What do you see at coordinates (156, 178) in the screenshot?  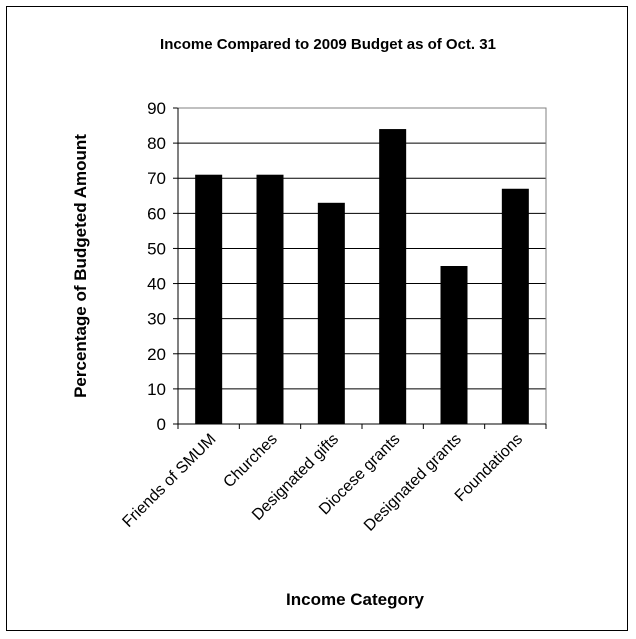 I see `y-tick-label: 70` at bounding box center [156, 178].